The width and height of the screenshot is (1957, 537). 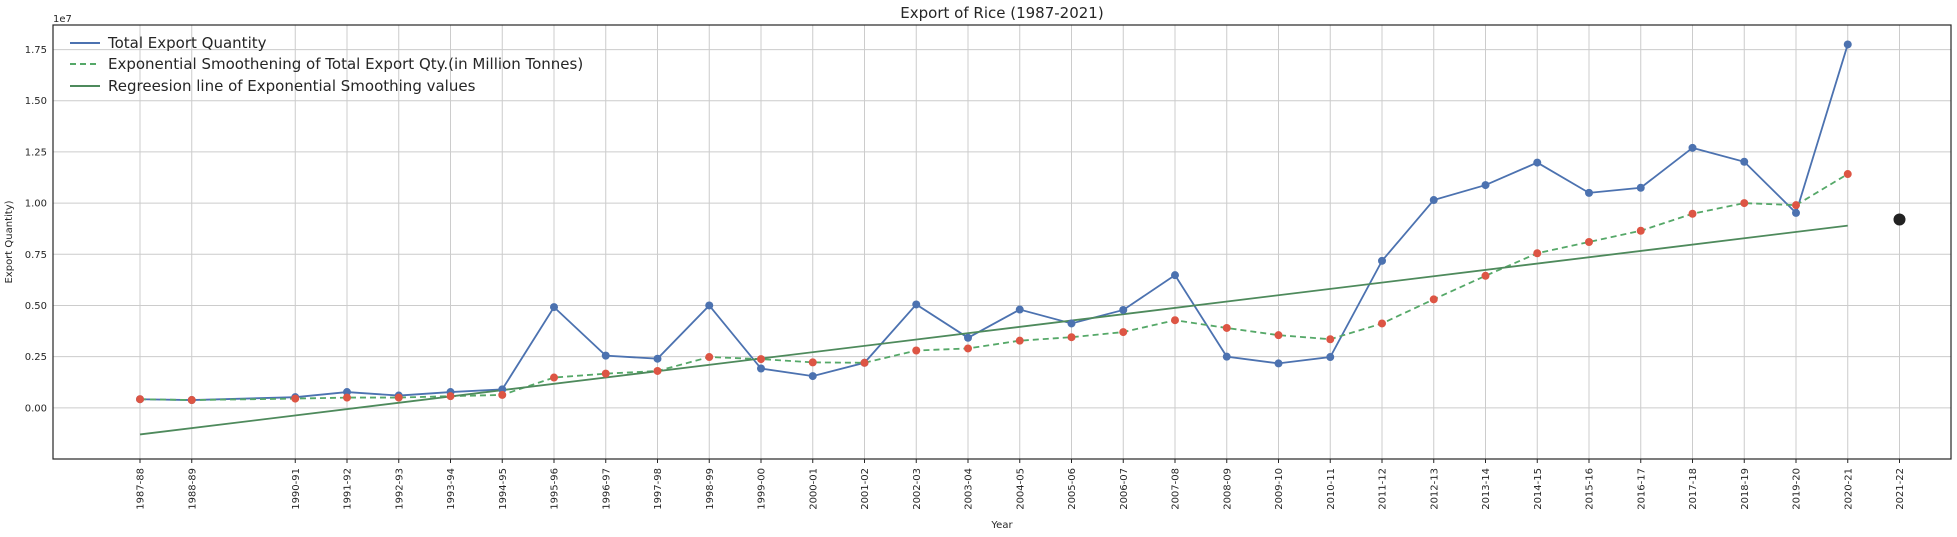 I want to click on x-tick-label: 1999-00, so click(x=762, y=489).